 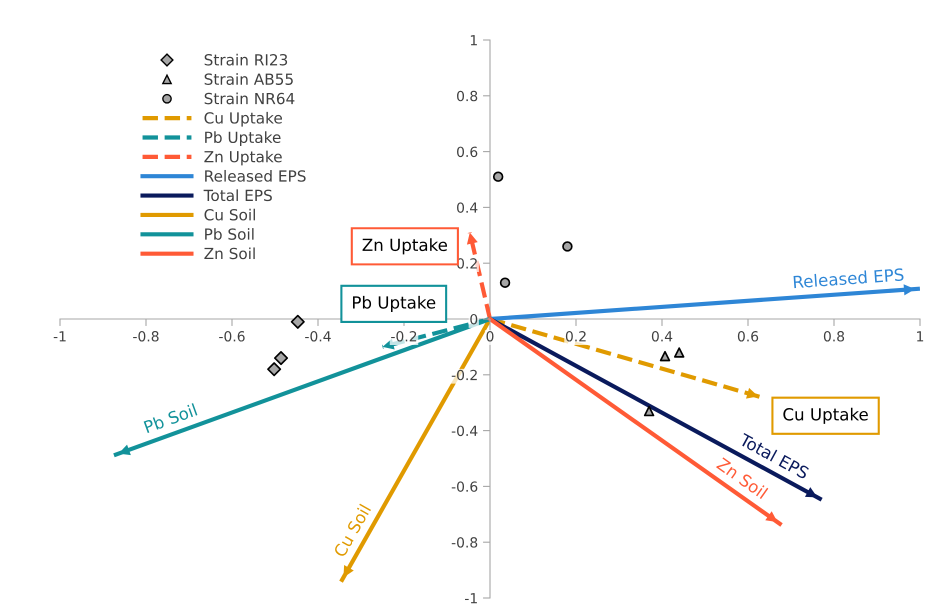 What do you see at coordinates (246, 60) in the screenshot?
I see `legend-label: Strain RI23` at bounding box center [246, 60].